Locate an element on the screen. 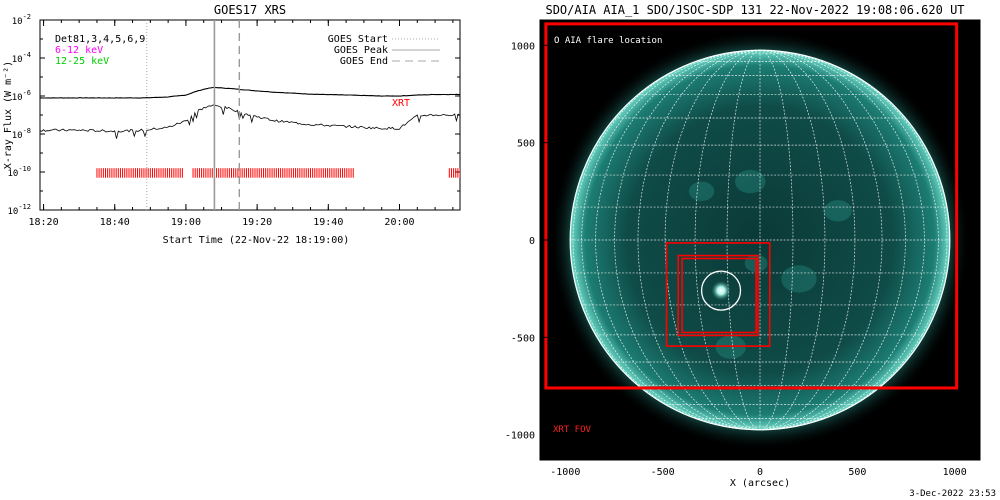 The height and width of the screenshot is (500, 1000). goes-long-channel-line is located at coordinates (250, 92).